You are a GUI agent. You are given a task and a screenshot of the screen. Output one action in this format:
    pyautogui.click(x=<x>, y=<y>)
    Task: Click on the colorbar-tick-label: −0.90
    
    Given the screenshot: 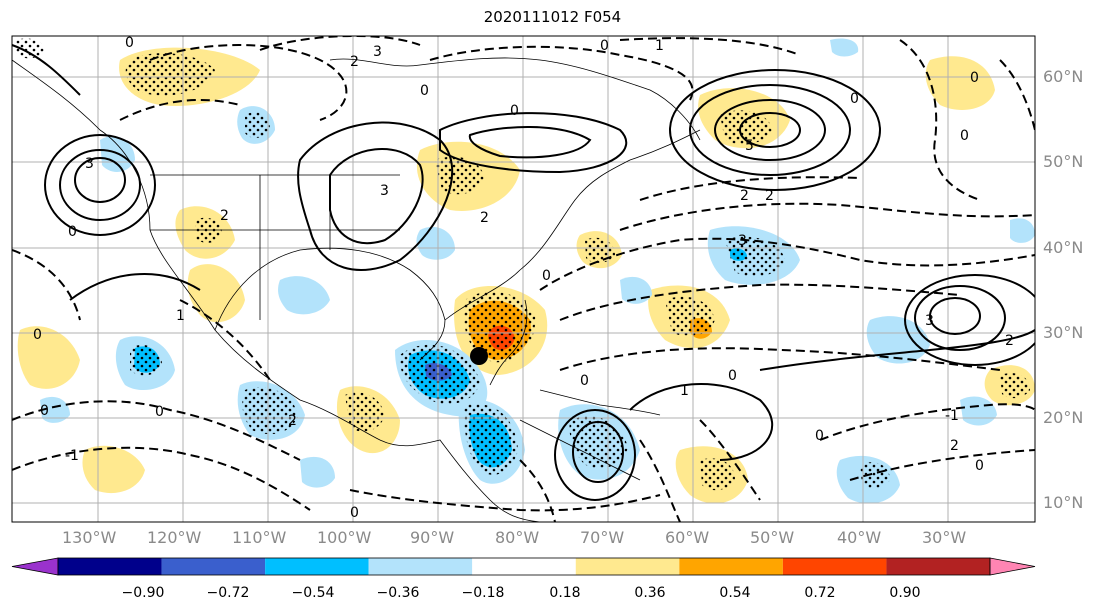 What is the action you would take?
    pyautogui.click(x=143, y=593)
    